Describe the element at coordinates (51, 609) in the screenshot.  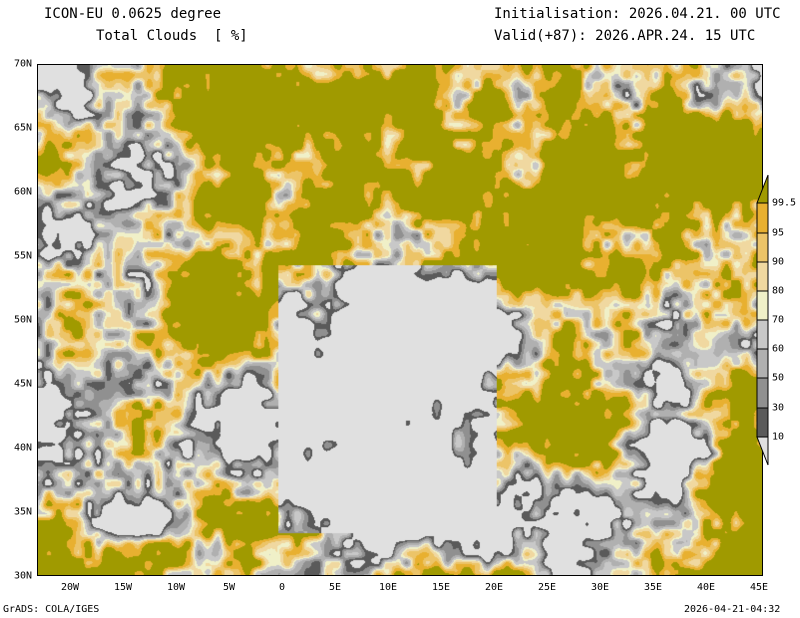
I see `footer-credit: GrADS: COLA/IGES` at that location.